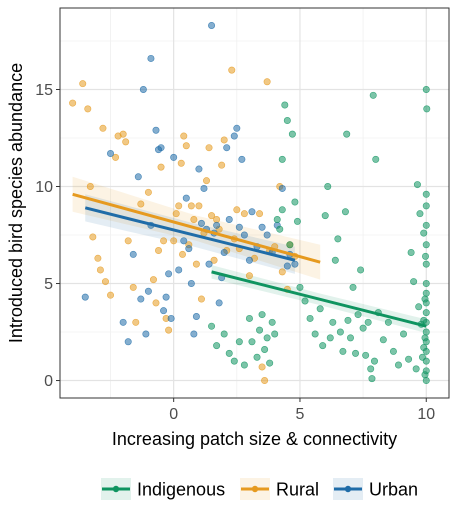 This screenshot has width=462, height=519. I want to click on legend-key-point-urban, so click(348, 489).